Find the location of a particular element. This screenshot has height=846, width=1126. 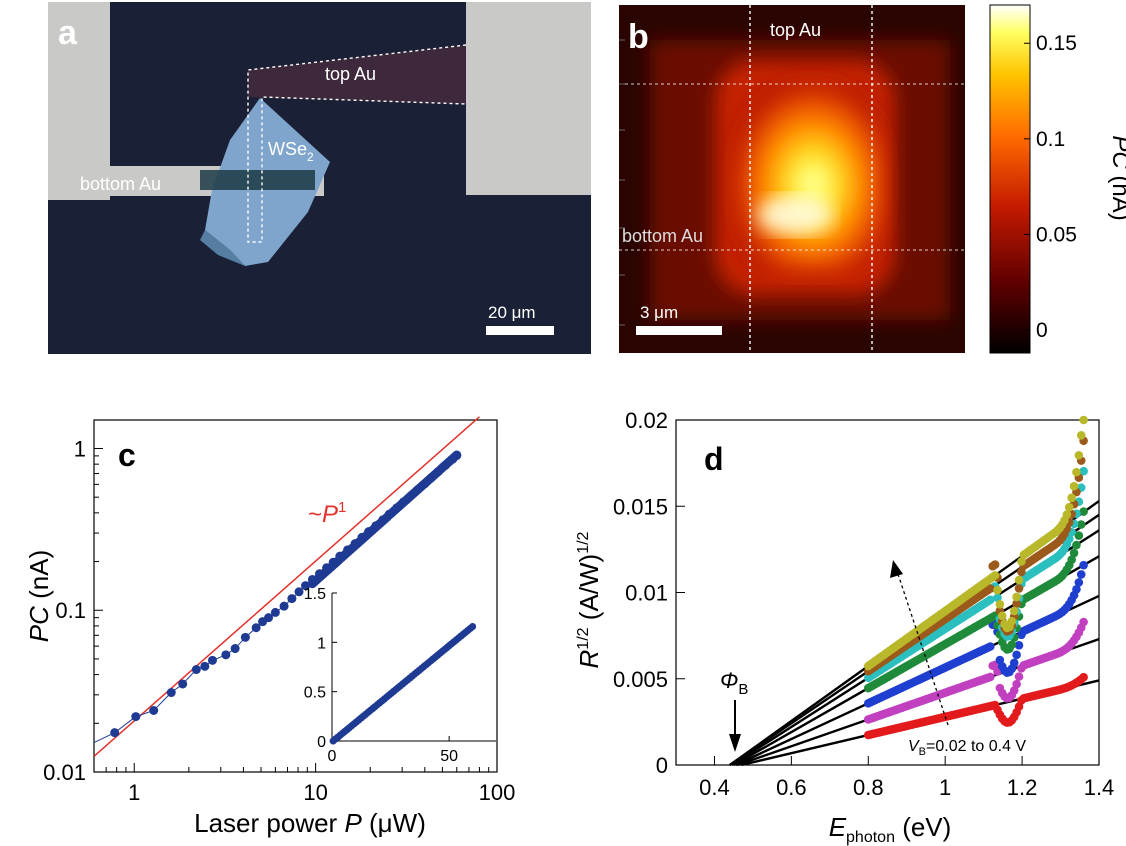

map-peak is located at coordinates (795, 215).